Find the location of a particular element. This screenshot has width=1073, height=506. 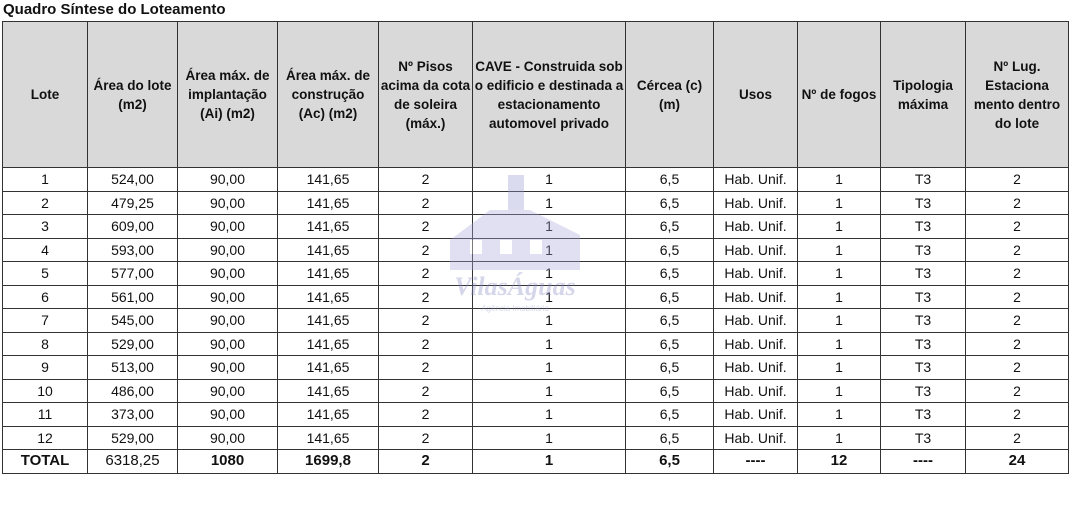

table-cell: 513,00 is located at coordinates (132, 367).